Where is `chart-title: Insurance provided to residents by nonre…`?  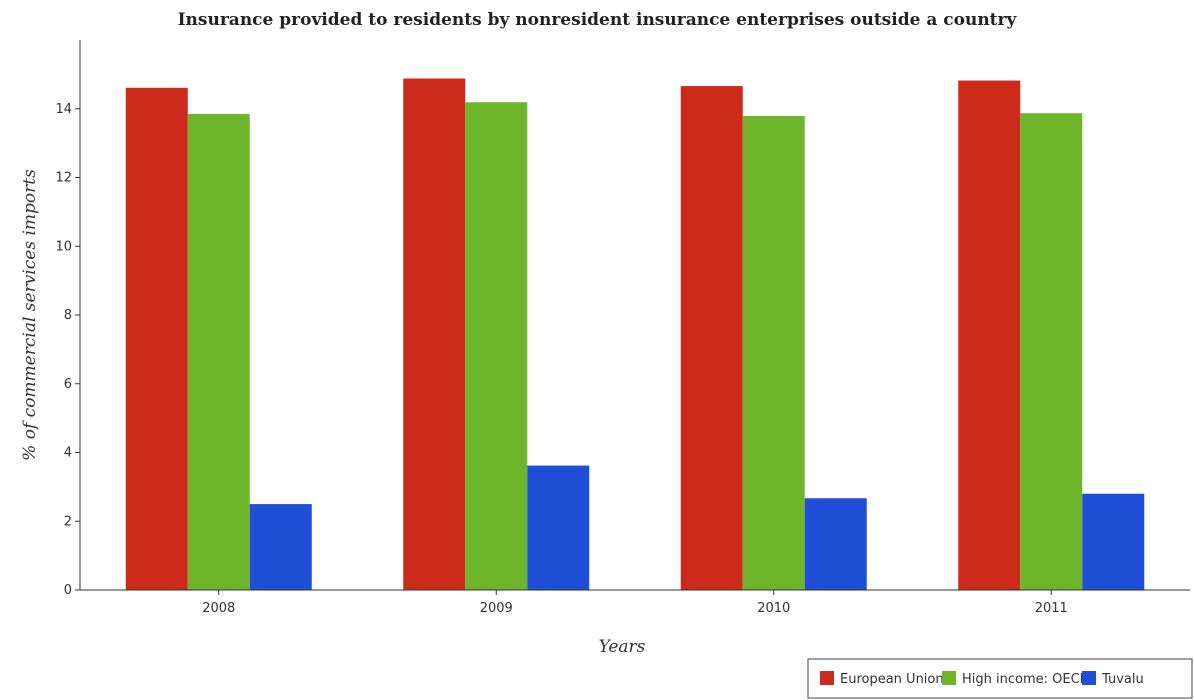
chart-title: Insurance provided to residents by nonre… is located at coordinates (598, 20).